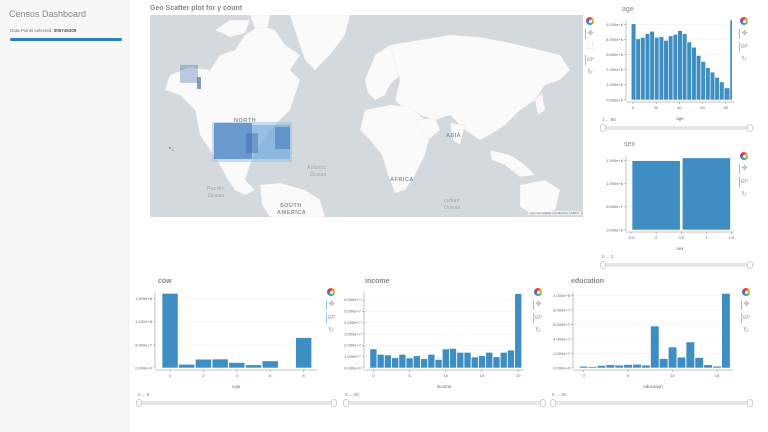 This screenshot has width=768, height=432. Describe the element at coordinates (590, 46) in the screenshot. I see `box-select-icon: ⬚` at that location.